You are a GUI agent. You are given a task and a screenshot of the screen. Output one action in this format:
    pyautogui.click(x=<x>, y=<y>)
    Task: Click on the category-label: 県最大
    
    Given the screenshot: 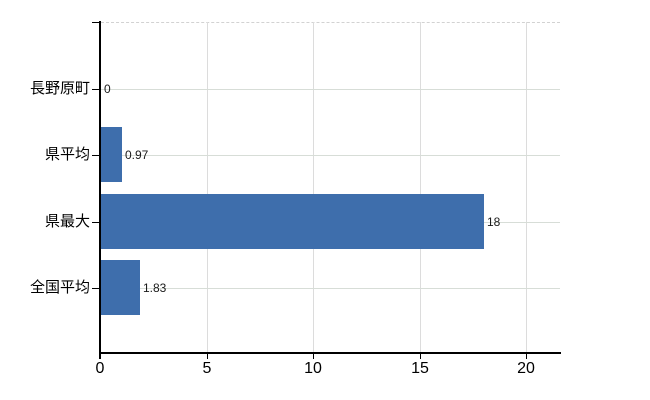 What is the action you would take?
    pyautogui.click(x=67, y=221)
    